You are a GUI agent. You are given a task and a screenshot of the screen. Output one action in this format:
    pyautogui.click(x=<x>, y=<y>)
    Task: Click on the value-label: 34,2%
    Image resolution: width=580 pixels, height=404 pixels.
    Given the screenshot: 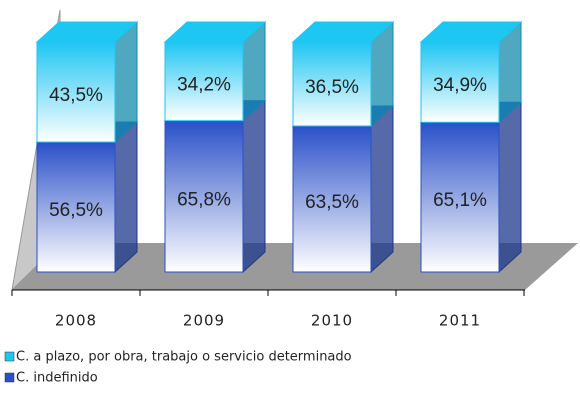 What is the action you would take?
    pyautogui.click(x=204, y=84)
    